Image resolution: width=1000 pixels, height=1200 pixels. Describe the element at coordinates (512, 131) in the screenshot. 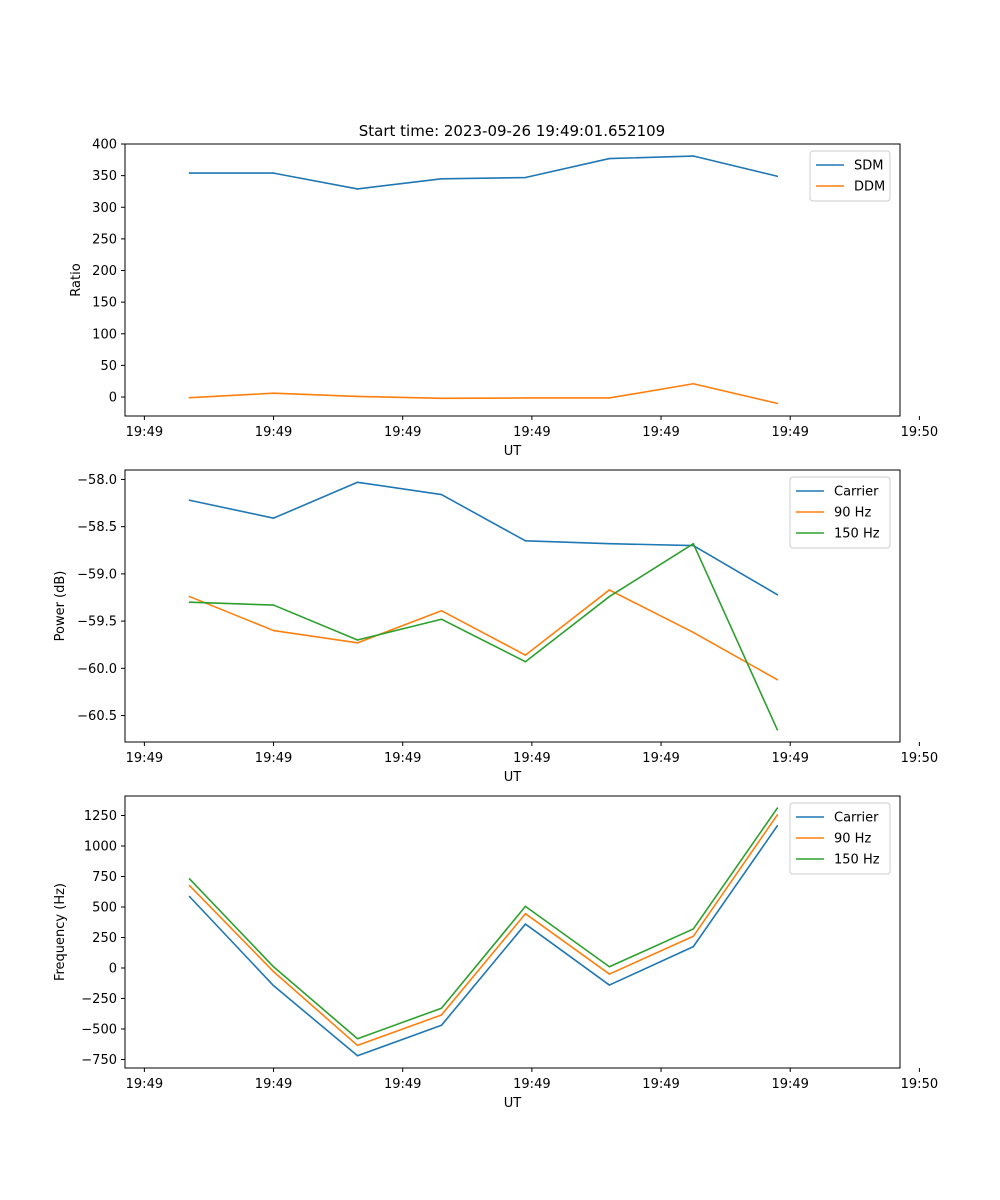

I see `figure-title: Start time: 2023-09-26 19:49:01.652109` at that location.